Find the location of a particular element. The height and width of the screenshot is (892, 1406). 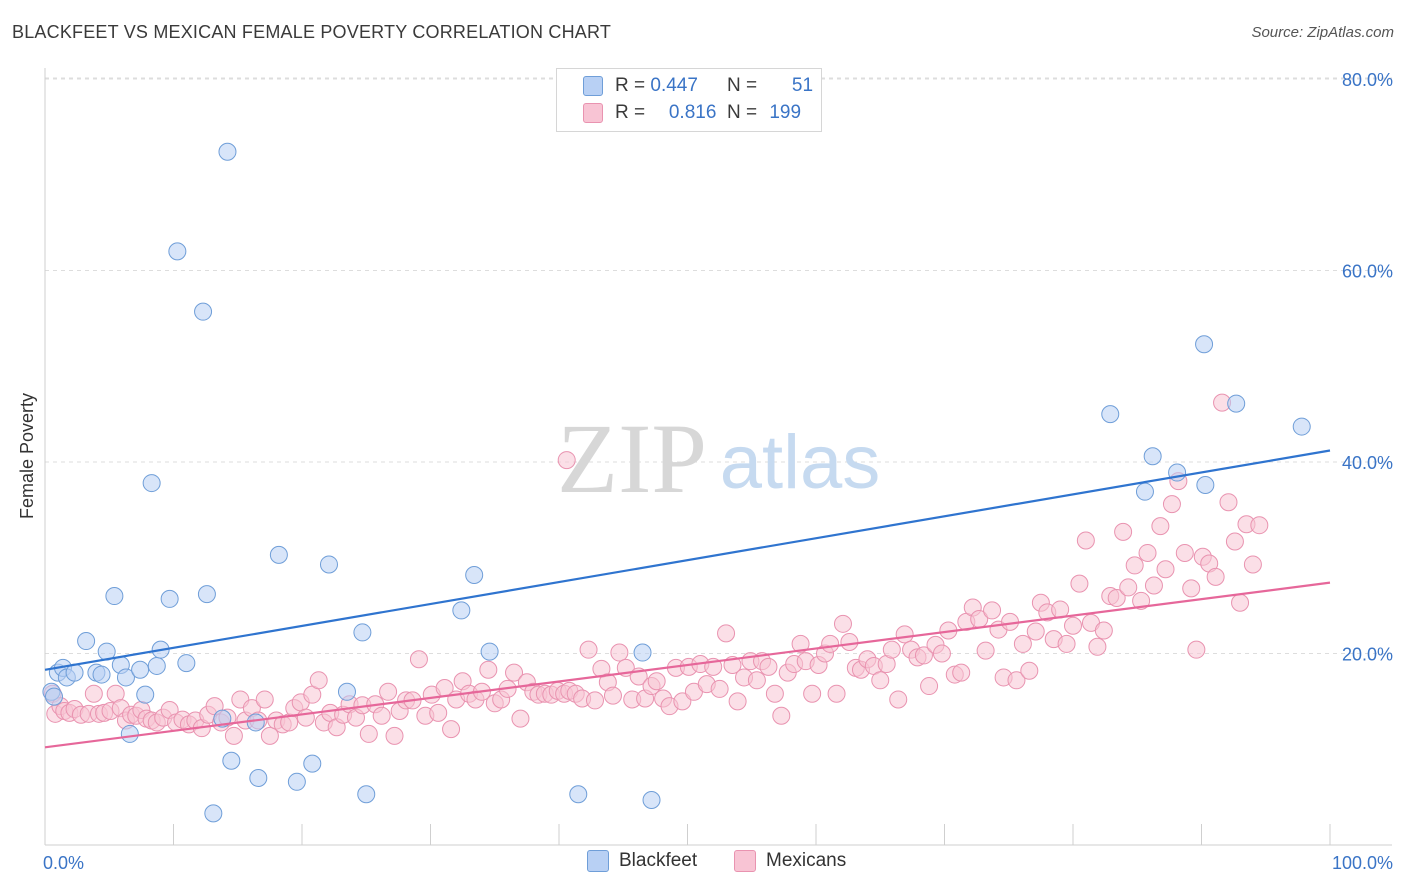

correlation-legend: R = 0.447 N = 51 R = 0.816 N = 199 is located at coordinates (689, 100).